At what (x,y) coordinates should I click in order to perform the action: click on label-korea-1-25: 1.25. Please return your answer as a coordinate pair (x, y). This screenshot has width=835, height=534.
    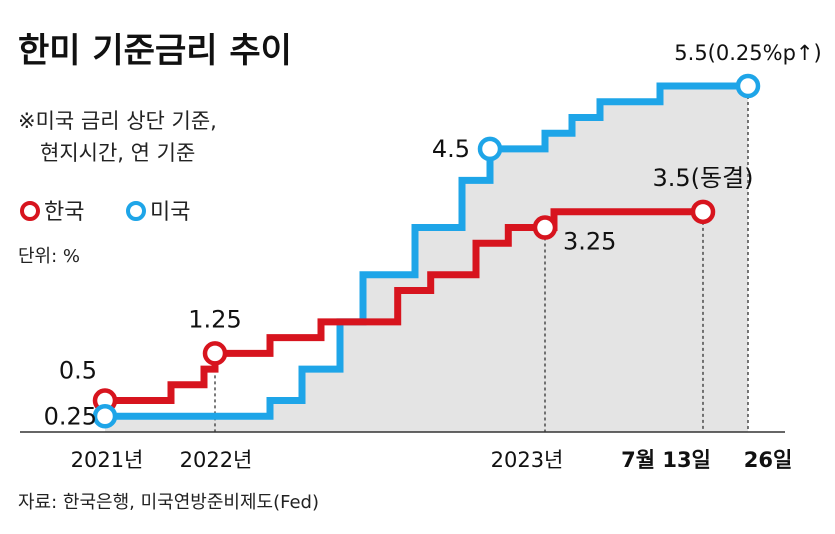
    Looking at the image, I should click on (214, 319).